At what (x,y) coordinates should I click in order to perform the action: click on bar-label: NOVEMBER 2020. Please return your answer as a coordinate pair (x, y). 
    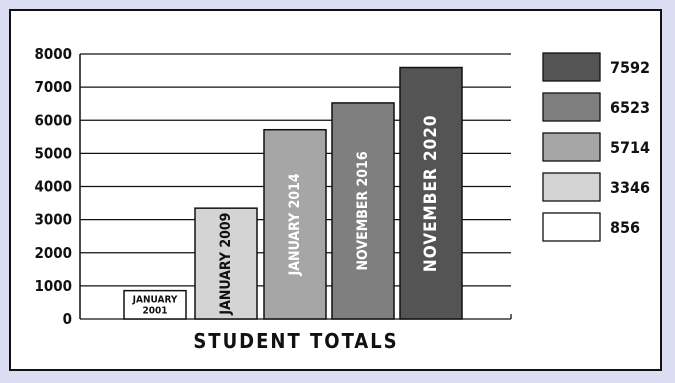
    Looking at the image, I should click on (431, 193).